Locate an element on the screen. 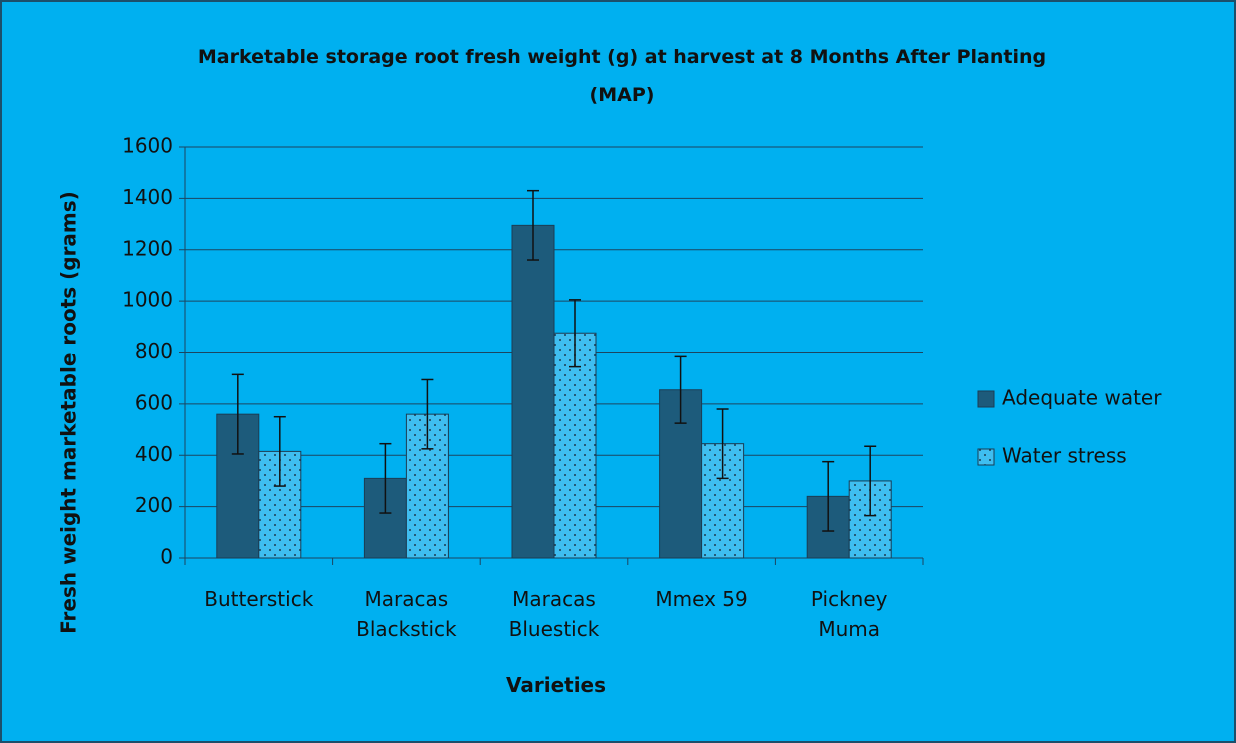 The width and height of the screenshot is (1236, 743). y-tick-label: 1000 is located at coordinates (147, 300).